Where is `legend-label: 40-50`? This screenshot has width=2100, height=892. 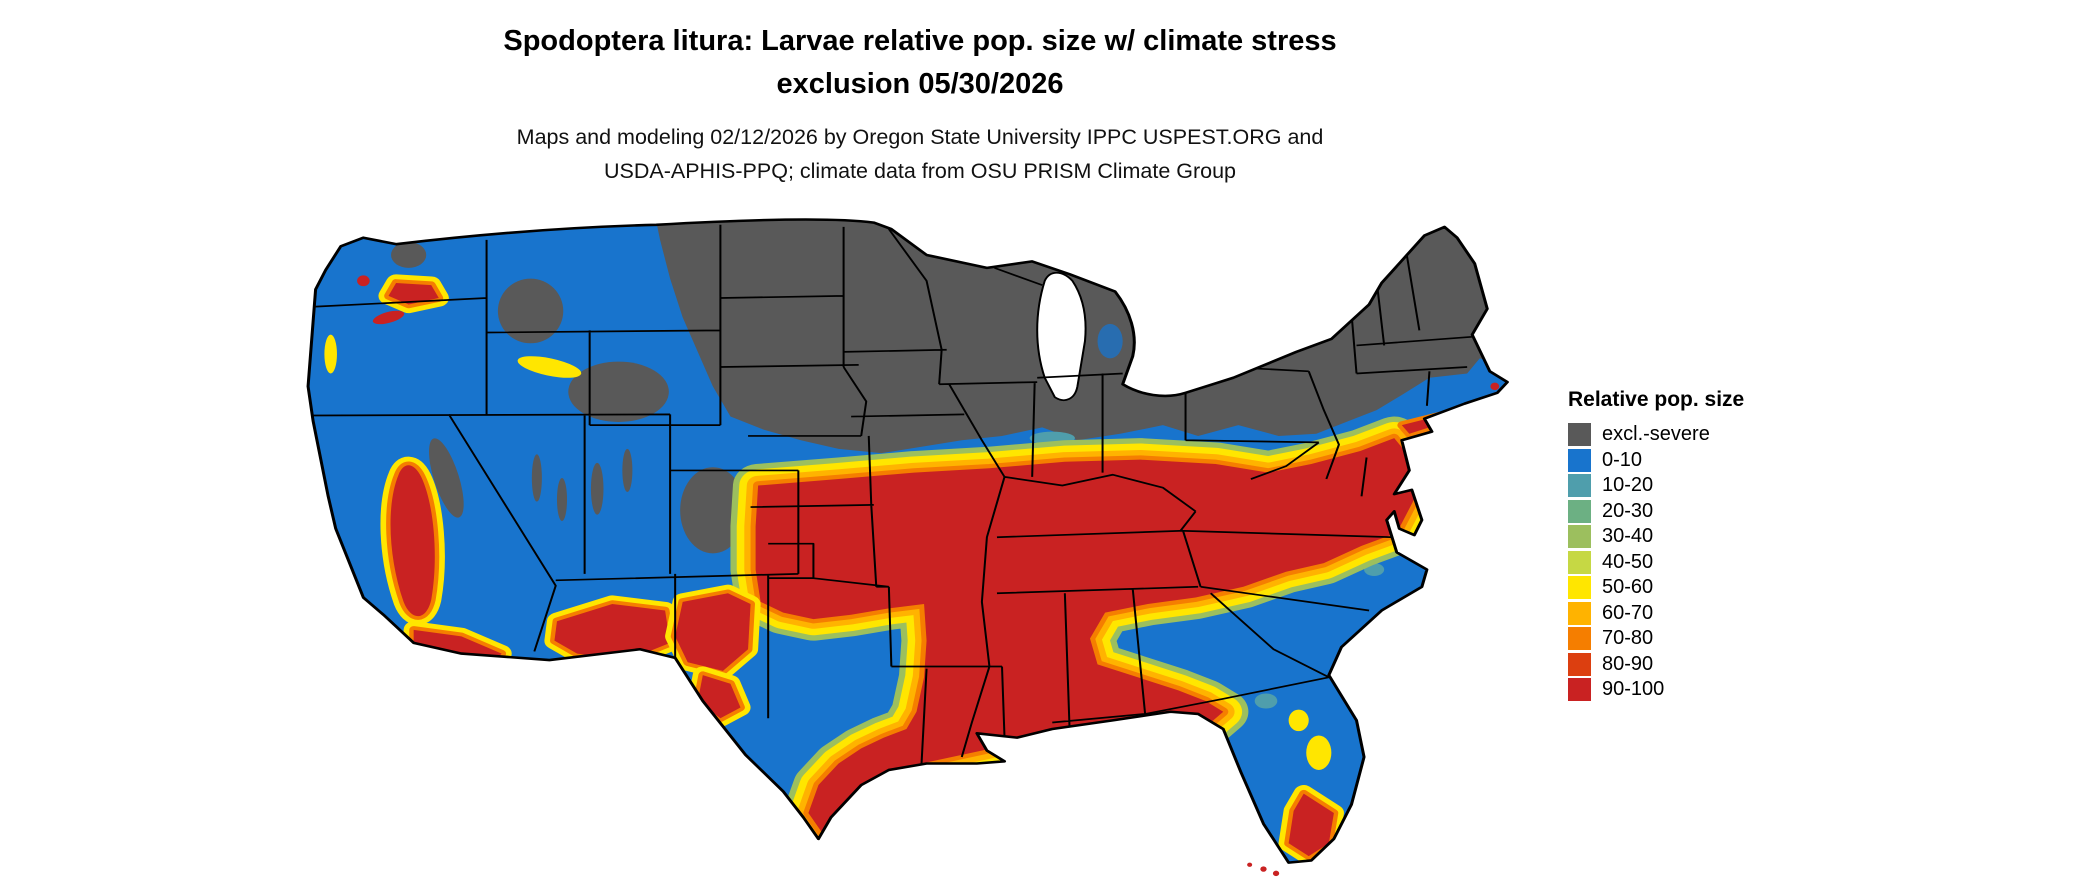 legend-label: 40-50 is located at coordinates (1628, 561).